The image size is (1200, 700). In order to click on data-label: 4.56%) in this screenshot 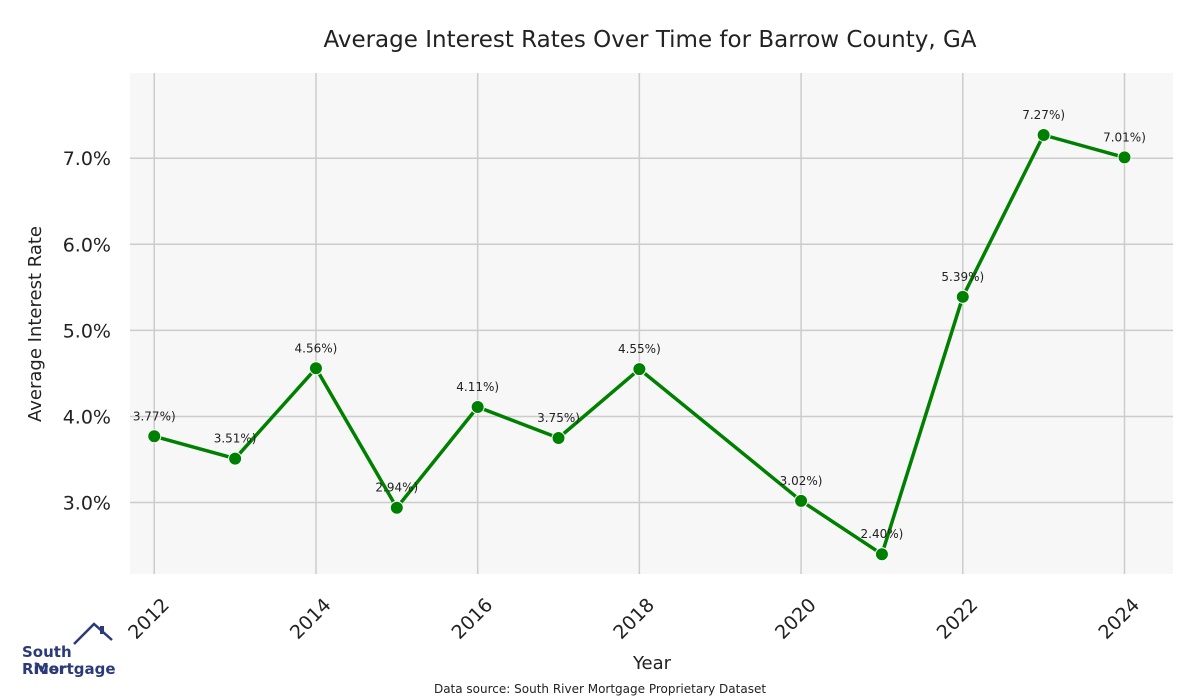, I will do `click(316, 348)`.